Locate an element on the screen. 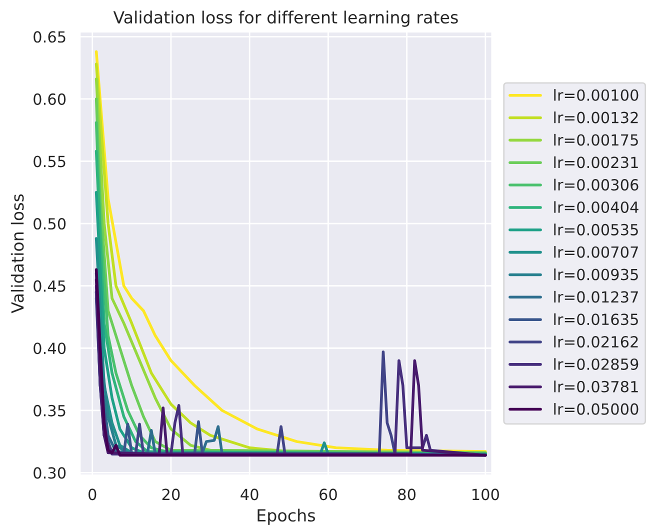 This screenshot has height=528, width=665. legend-label: lr=0.01635 is located at coordinates (596, 319).